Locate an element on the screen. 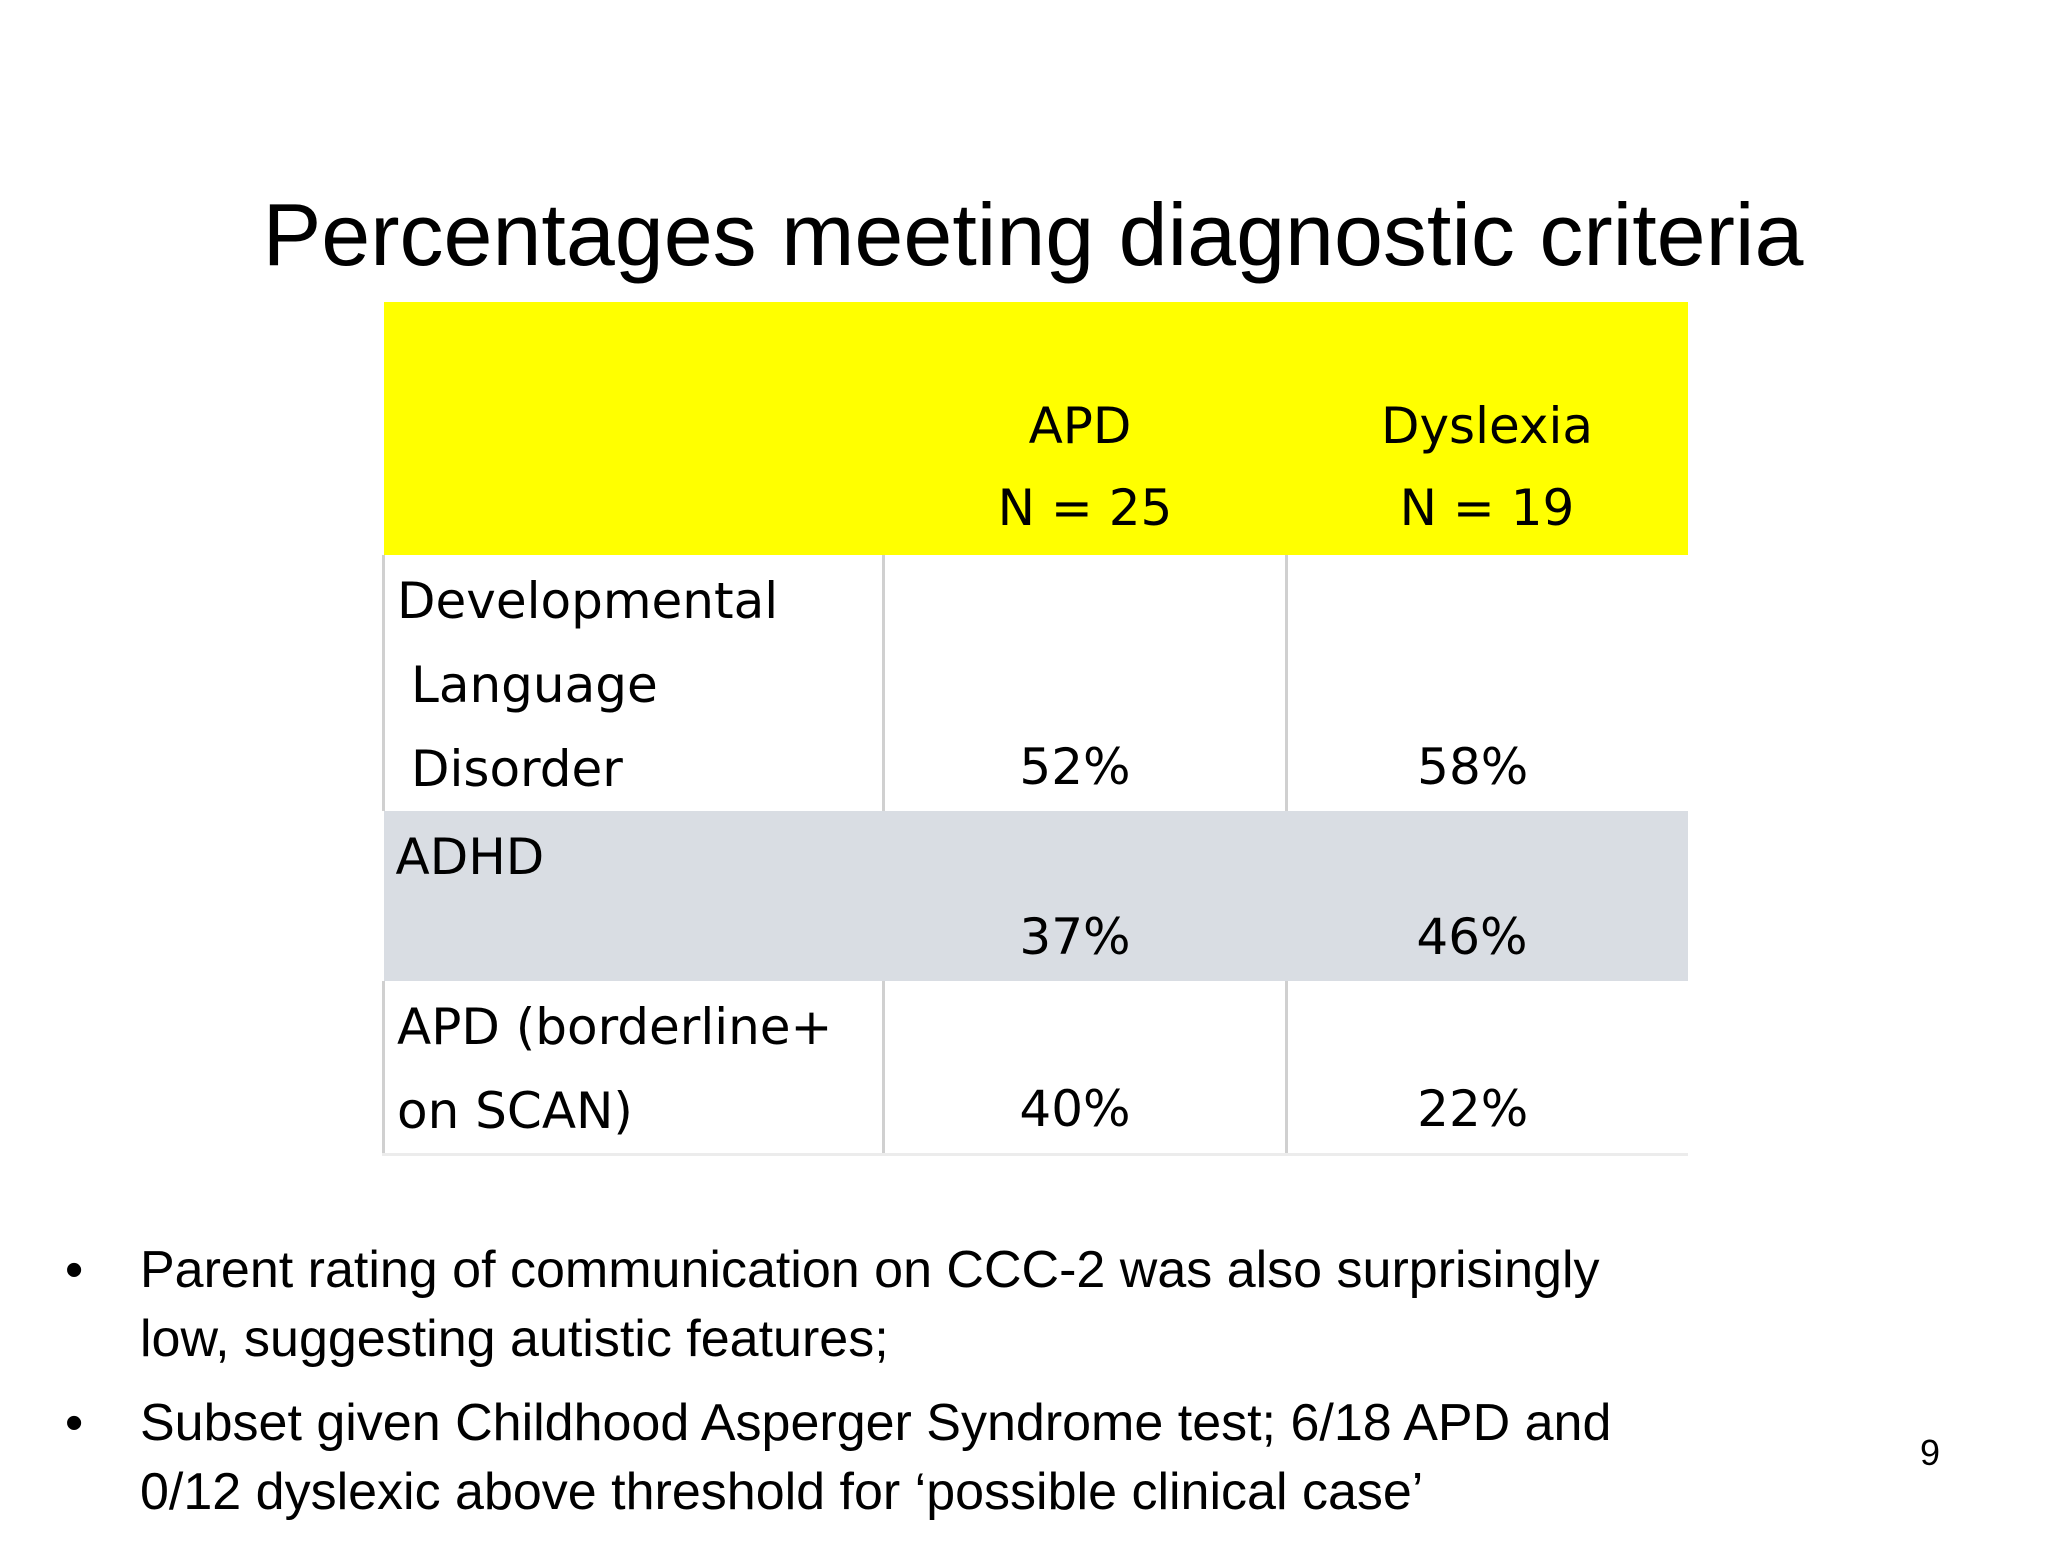  header-dyslexia-name: Dyslexia is located at coordinates (1487, 426).